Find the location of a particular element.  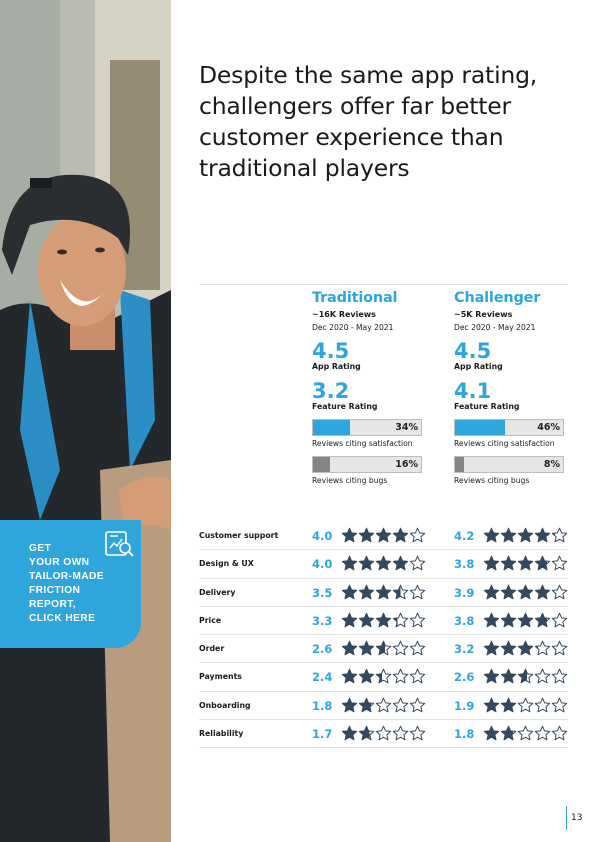

challenger-score: 3.2 is located at coordinates (464, 649).